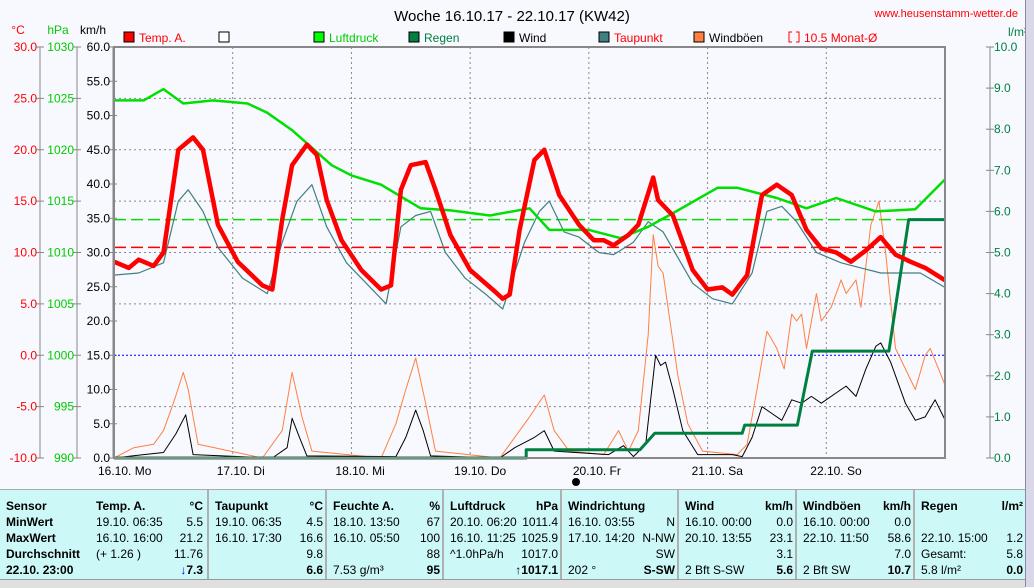 This screenshot has height=588, width=1034. What do you see at coordinates (311, 538) in the screenshot?
I see `max-value: 16.6` at bounding box center [311, 538].